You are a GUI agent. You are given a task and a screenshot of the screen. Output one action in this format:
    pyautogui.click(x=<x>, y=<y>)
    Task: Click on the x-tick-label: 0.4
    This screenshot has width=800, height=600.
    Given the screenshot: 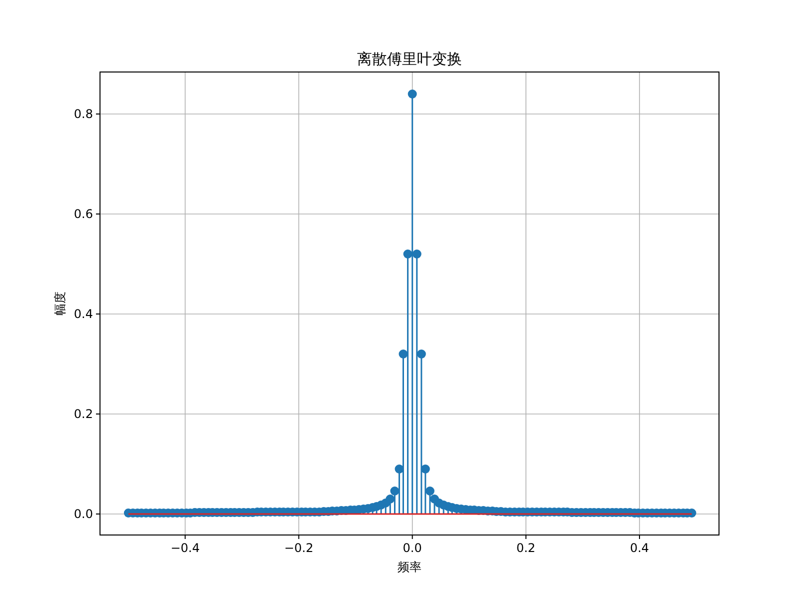 What is the action you would take?
    pyautogui.click(x=640, y=548)
    